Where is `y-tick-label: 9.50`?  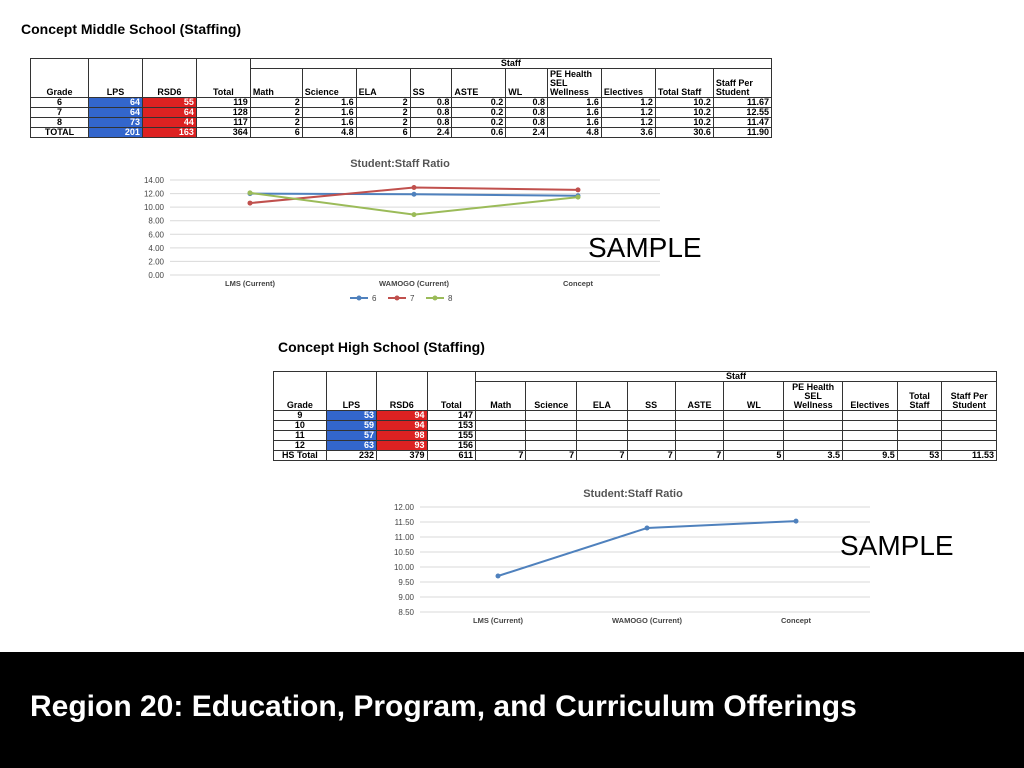
y-tick-label: 9.50 is located at coordinates (406, 582).